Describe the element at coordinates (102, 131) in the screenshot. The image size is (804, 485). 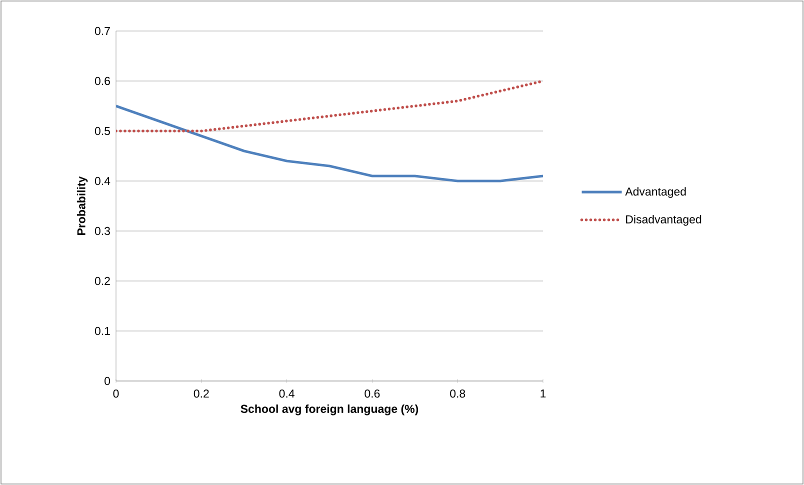
I see `y-tick-label: 0.5` at that location.